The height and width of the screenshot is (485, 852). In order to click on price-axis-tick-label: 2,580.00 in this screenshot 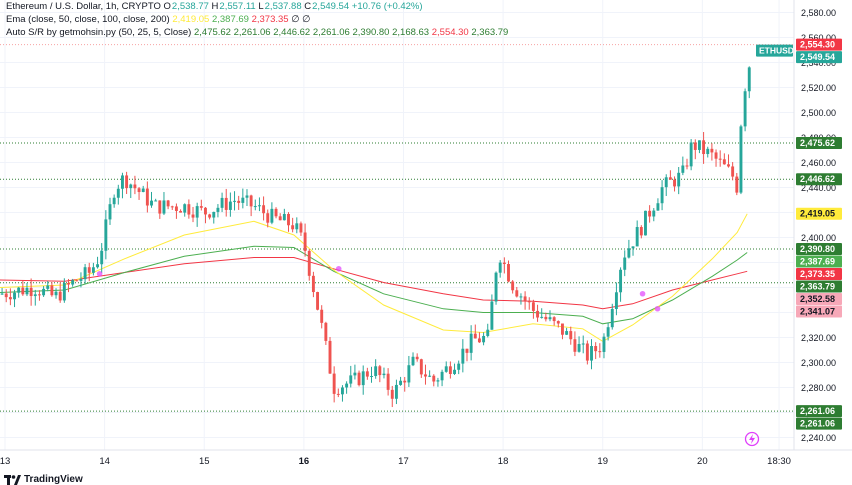, I will do `click(818, 13)`.